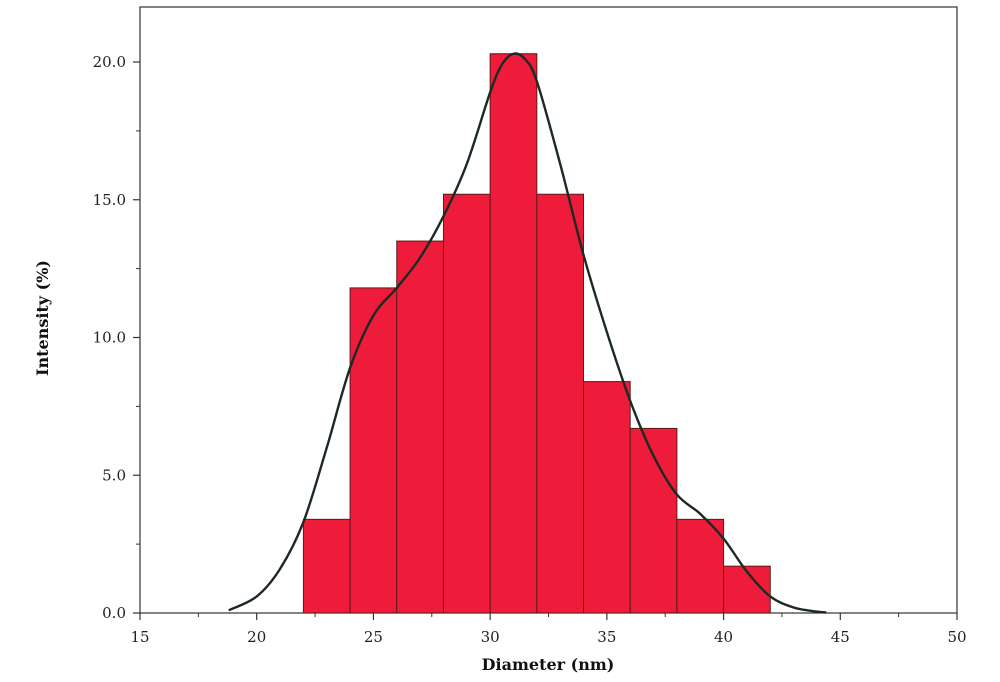  I want to click on y-tick-label: 15.0, so click(109, 200).